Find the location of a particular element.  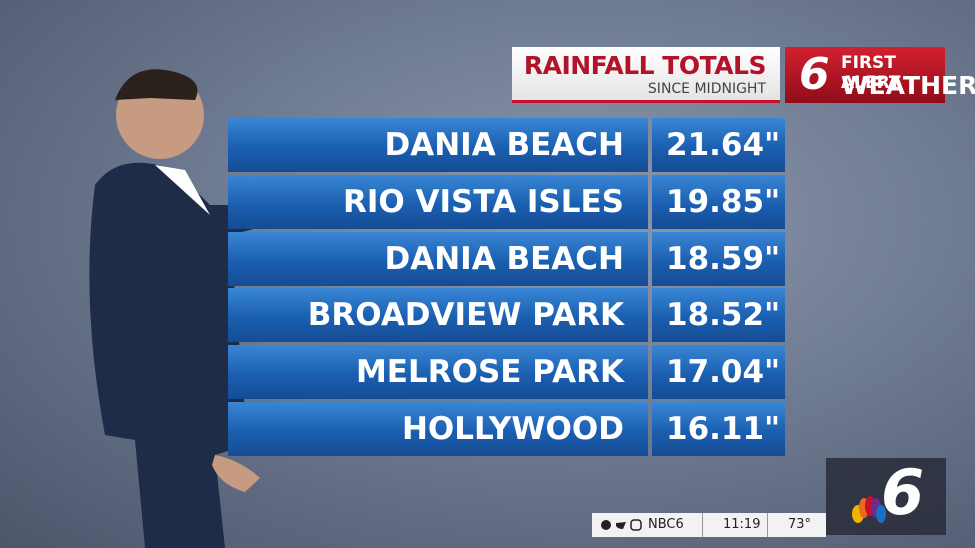

table-row: HOLLYWOOD 16.11" is located at coordinates (506, 429).